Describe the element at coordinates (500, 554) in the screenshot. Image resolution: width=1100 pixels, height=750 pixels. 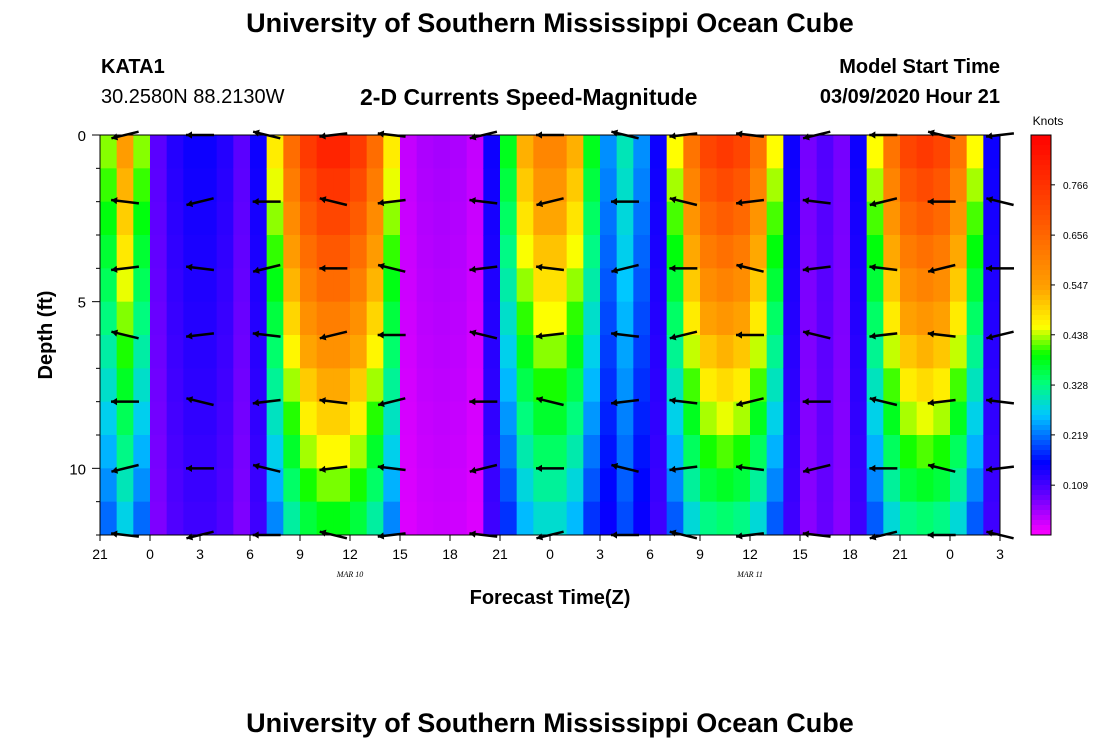
I see `x-tick-label: 21` at that location.